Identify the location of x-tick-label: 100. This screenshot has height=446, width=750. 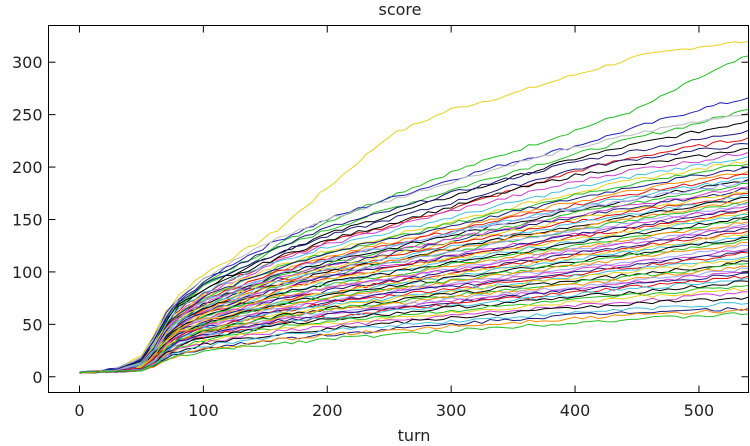
(203, 410).